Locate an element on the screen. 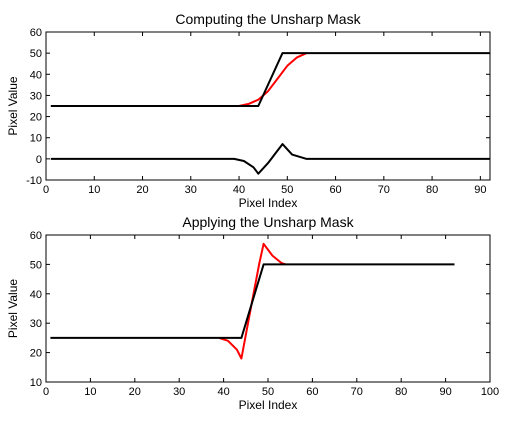 The width and height of the screenshot is (505, 432). chart-title: Applying the Unsharp Mask is located at coordinates (268, 222).